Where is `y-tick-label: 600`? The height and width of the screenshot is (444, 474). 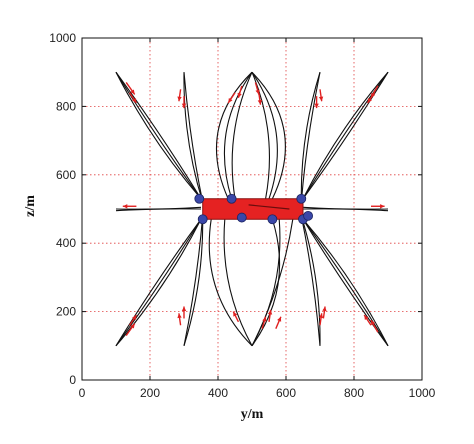 y-tick-label: 600 is located at coordinates (66, 175).